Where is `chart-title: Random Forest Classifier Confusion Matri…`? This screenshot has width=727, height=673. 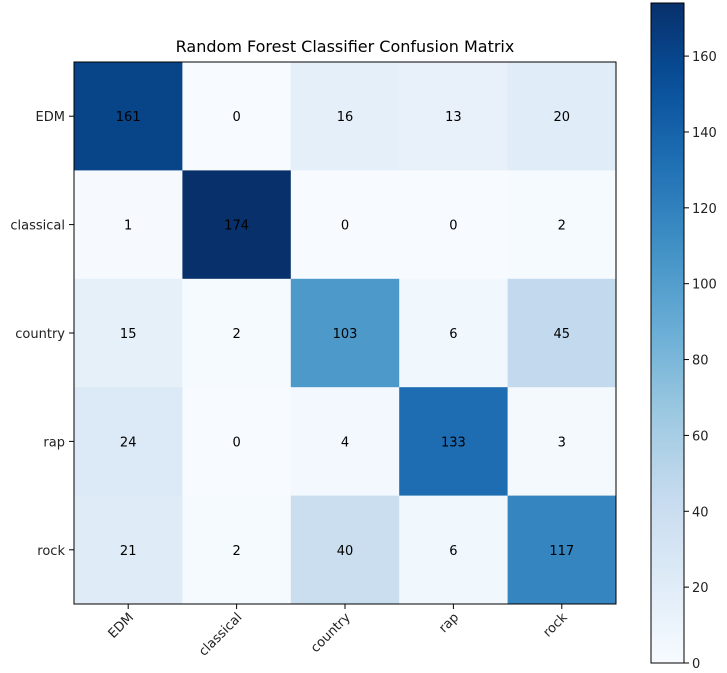
chart-title: Random Forest Classifier Confusion Matri… is located at coordinates (345, 46).